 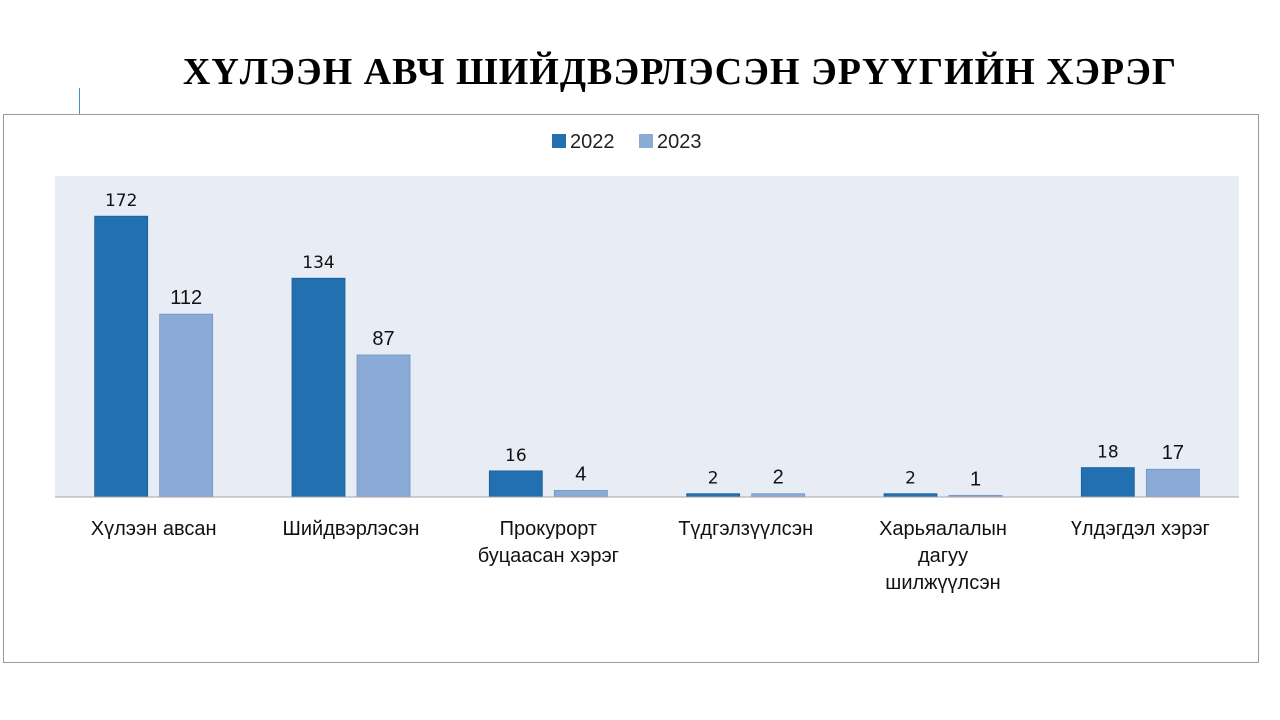 I want to click on data-label-2022-1: 134, so click(x=318, y=263).